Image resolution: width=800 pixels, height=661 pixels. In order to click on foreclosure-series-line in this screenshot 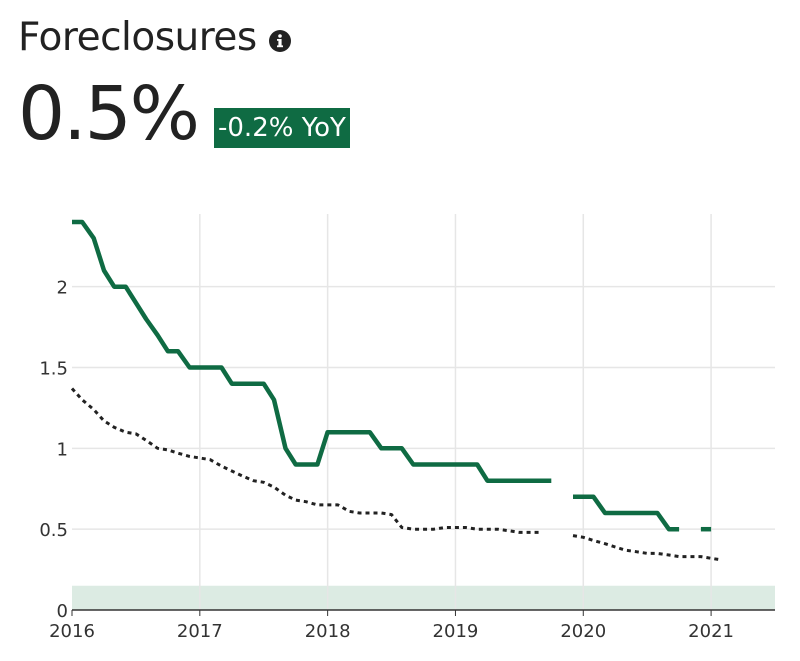, I will do `click(626, 513)`.